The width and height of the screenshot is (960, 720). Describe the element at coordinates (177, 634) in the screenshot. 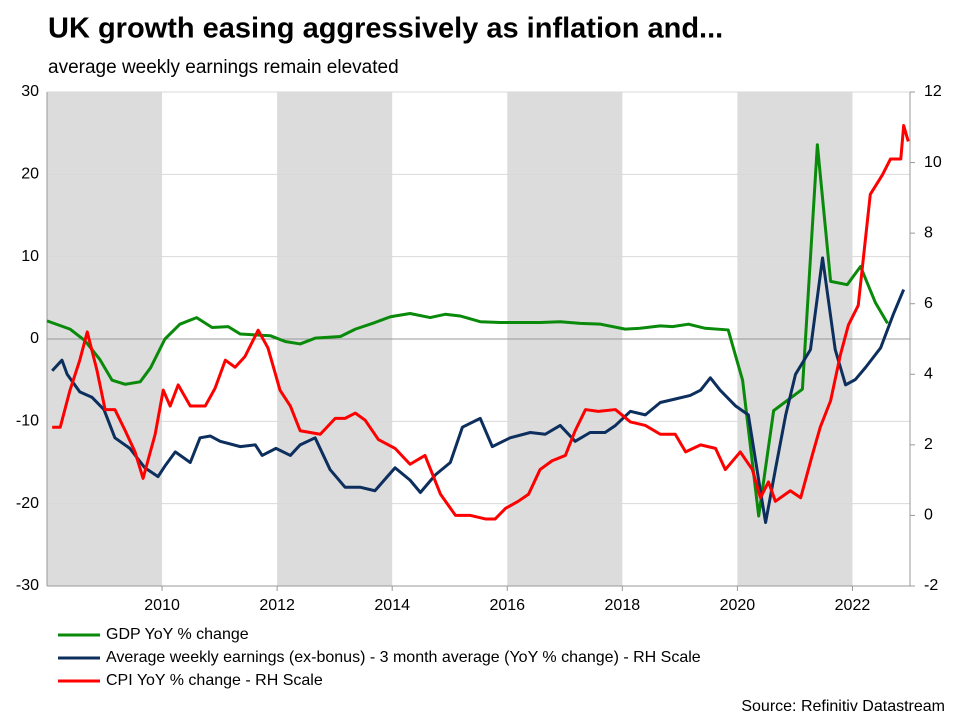

I see `legend-label: GDP YoY % change` at that location.